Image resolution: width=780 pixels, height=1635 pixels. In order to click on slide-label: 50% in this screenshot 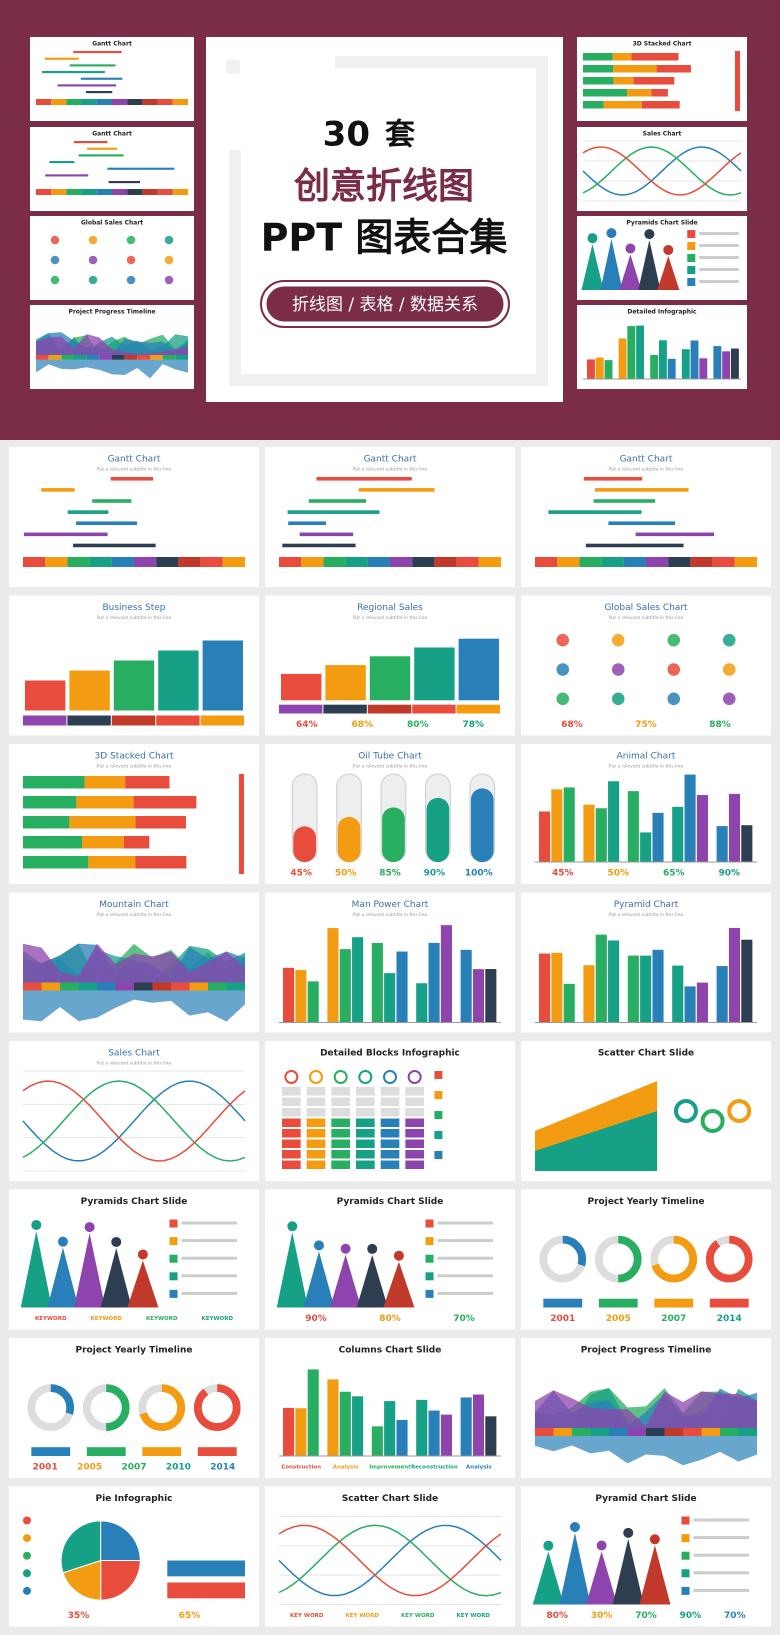, I will do `click(346, 874)`.